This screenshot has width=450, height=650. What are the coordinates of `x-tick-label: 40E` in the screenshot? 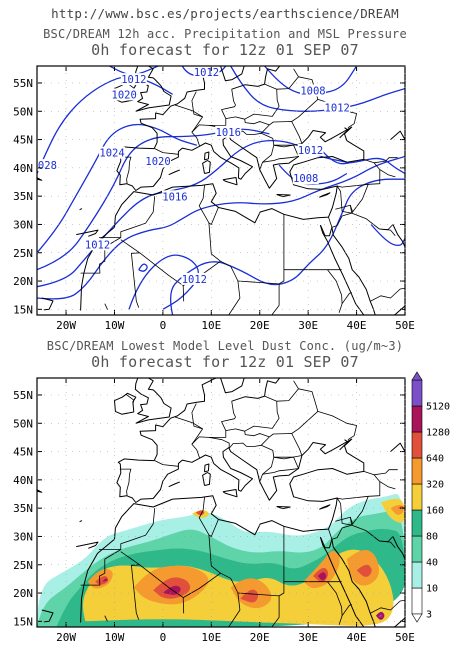 It's located at (357, 637).